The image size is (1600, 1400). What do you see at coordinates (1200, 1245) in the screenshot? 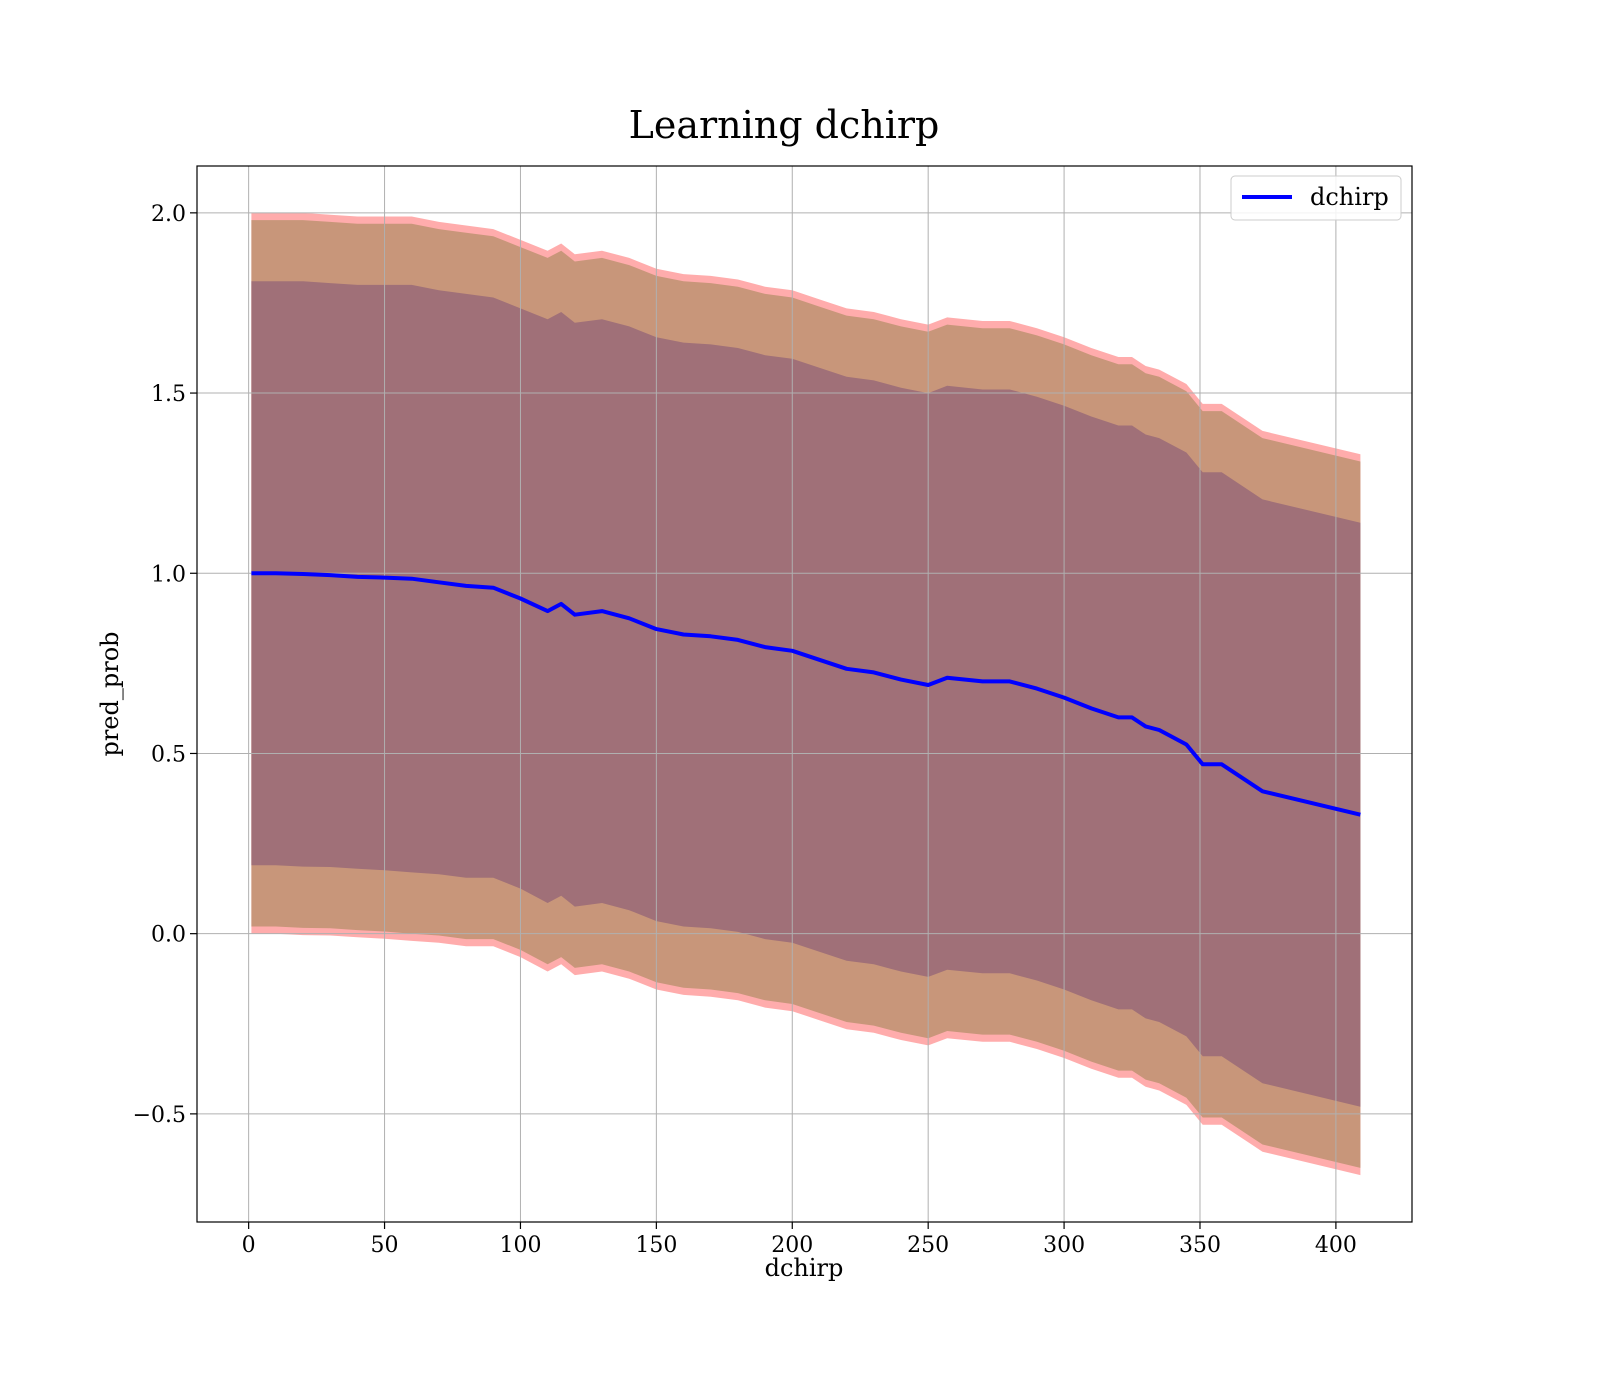
I see `x-tick-label: 350` at bounding box center [1200, 1245].